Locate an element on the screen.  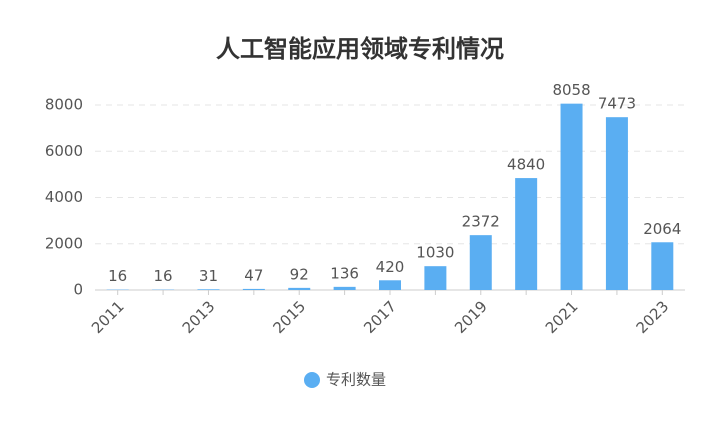
data-label: 420 is located at coordinates (390, 267).